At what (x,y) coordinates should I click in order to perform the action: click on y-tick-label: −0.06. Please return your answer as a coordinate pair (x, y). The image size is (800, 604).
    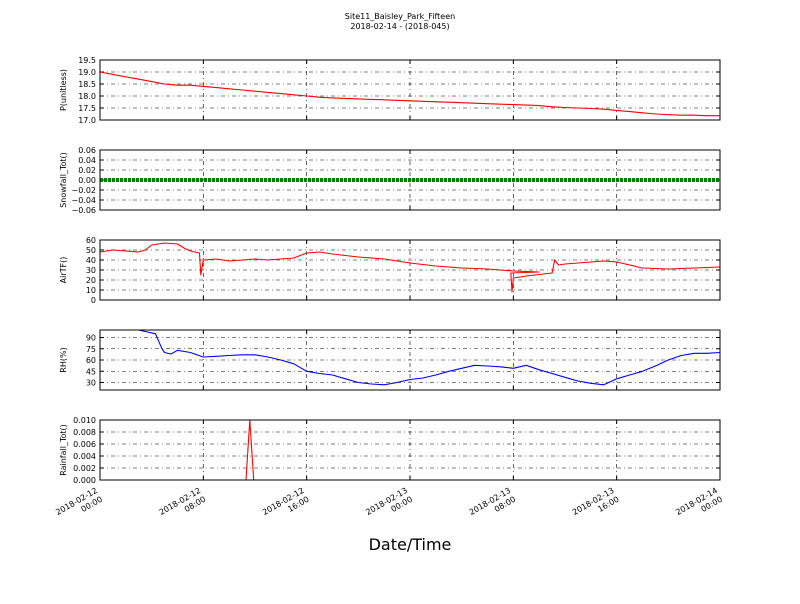
    Looking at the image, I should click on (83, 210).